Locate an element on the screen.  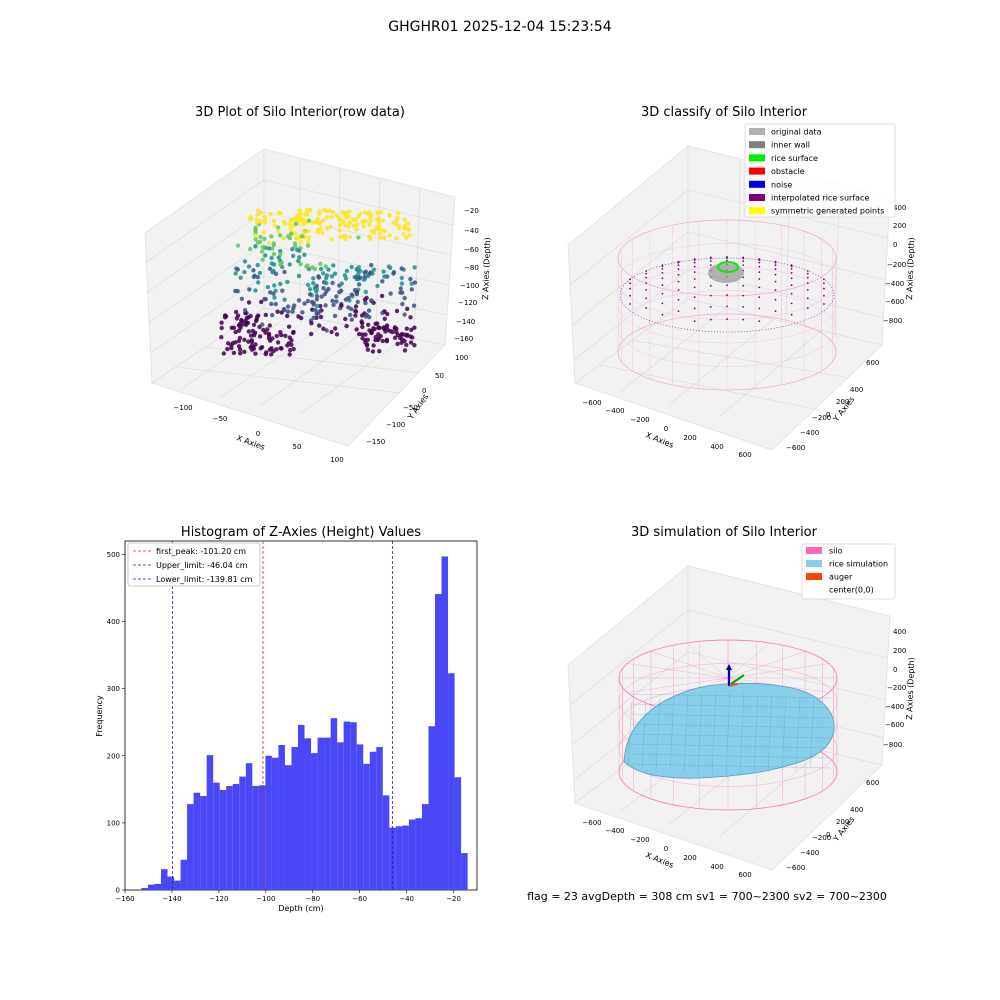
classify-ytick: −400 is located at coordinates (809, 433).